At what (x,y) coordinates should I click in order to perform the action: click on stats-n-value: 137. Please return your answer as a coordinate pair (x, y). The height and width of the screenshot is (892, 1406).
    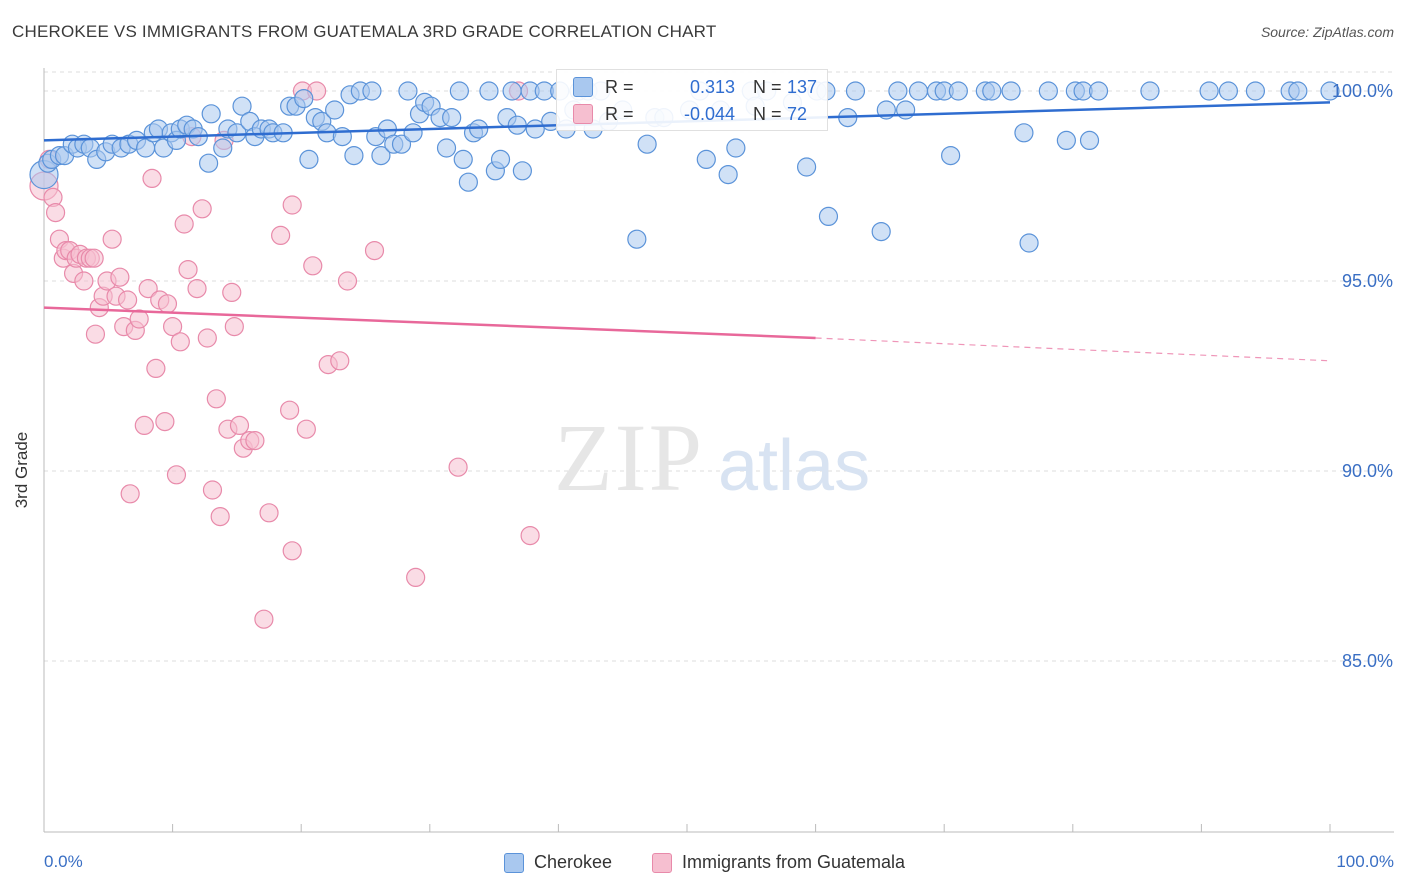
    Looking at the image, I should click on (802, 86).